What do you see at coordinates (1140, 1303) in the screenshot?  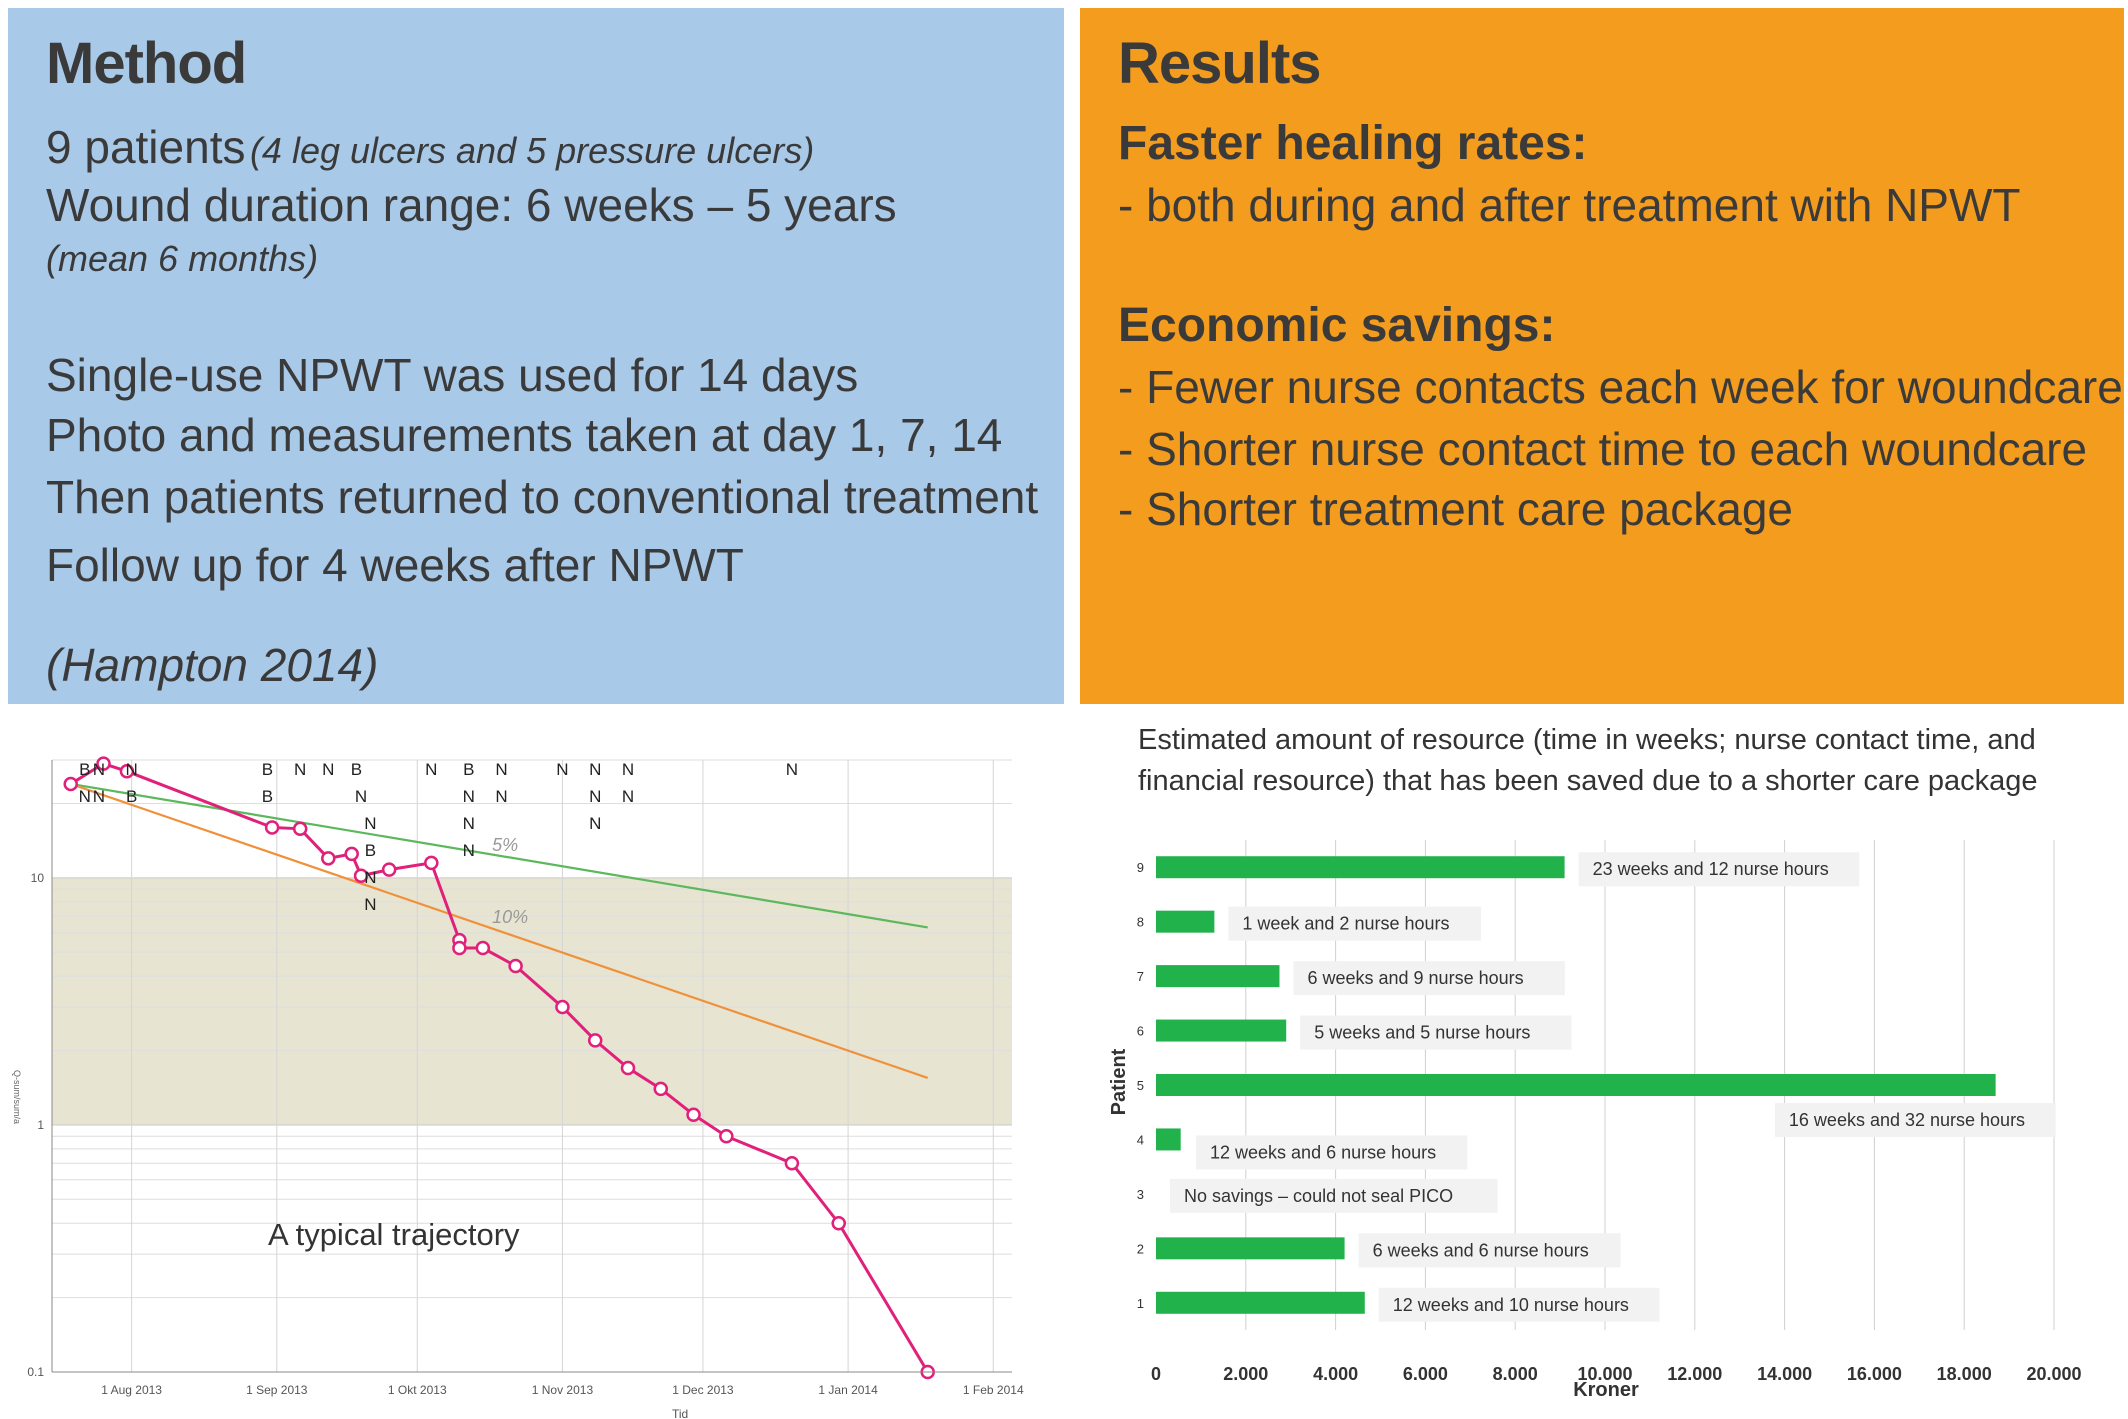 I see `bar-y-tick-label: 1` at bounding box center [1140, 1303].